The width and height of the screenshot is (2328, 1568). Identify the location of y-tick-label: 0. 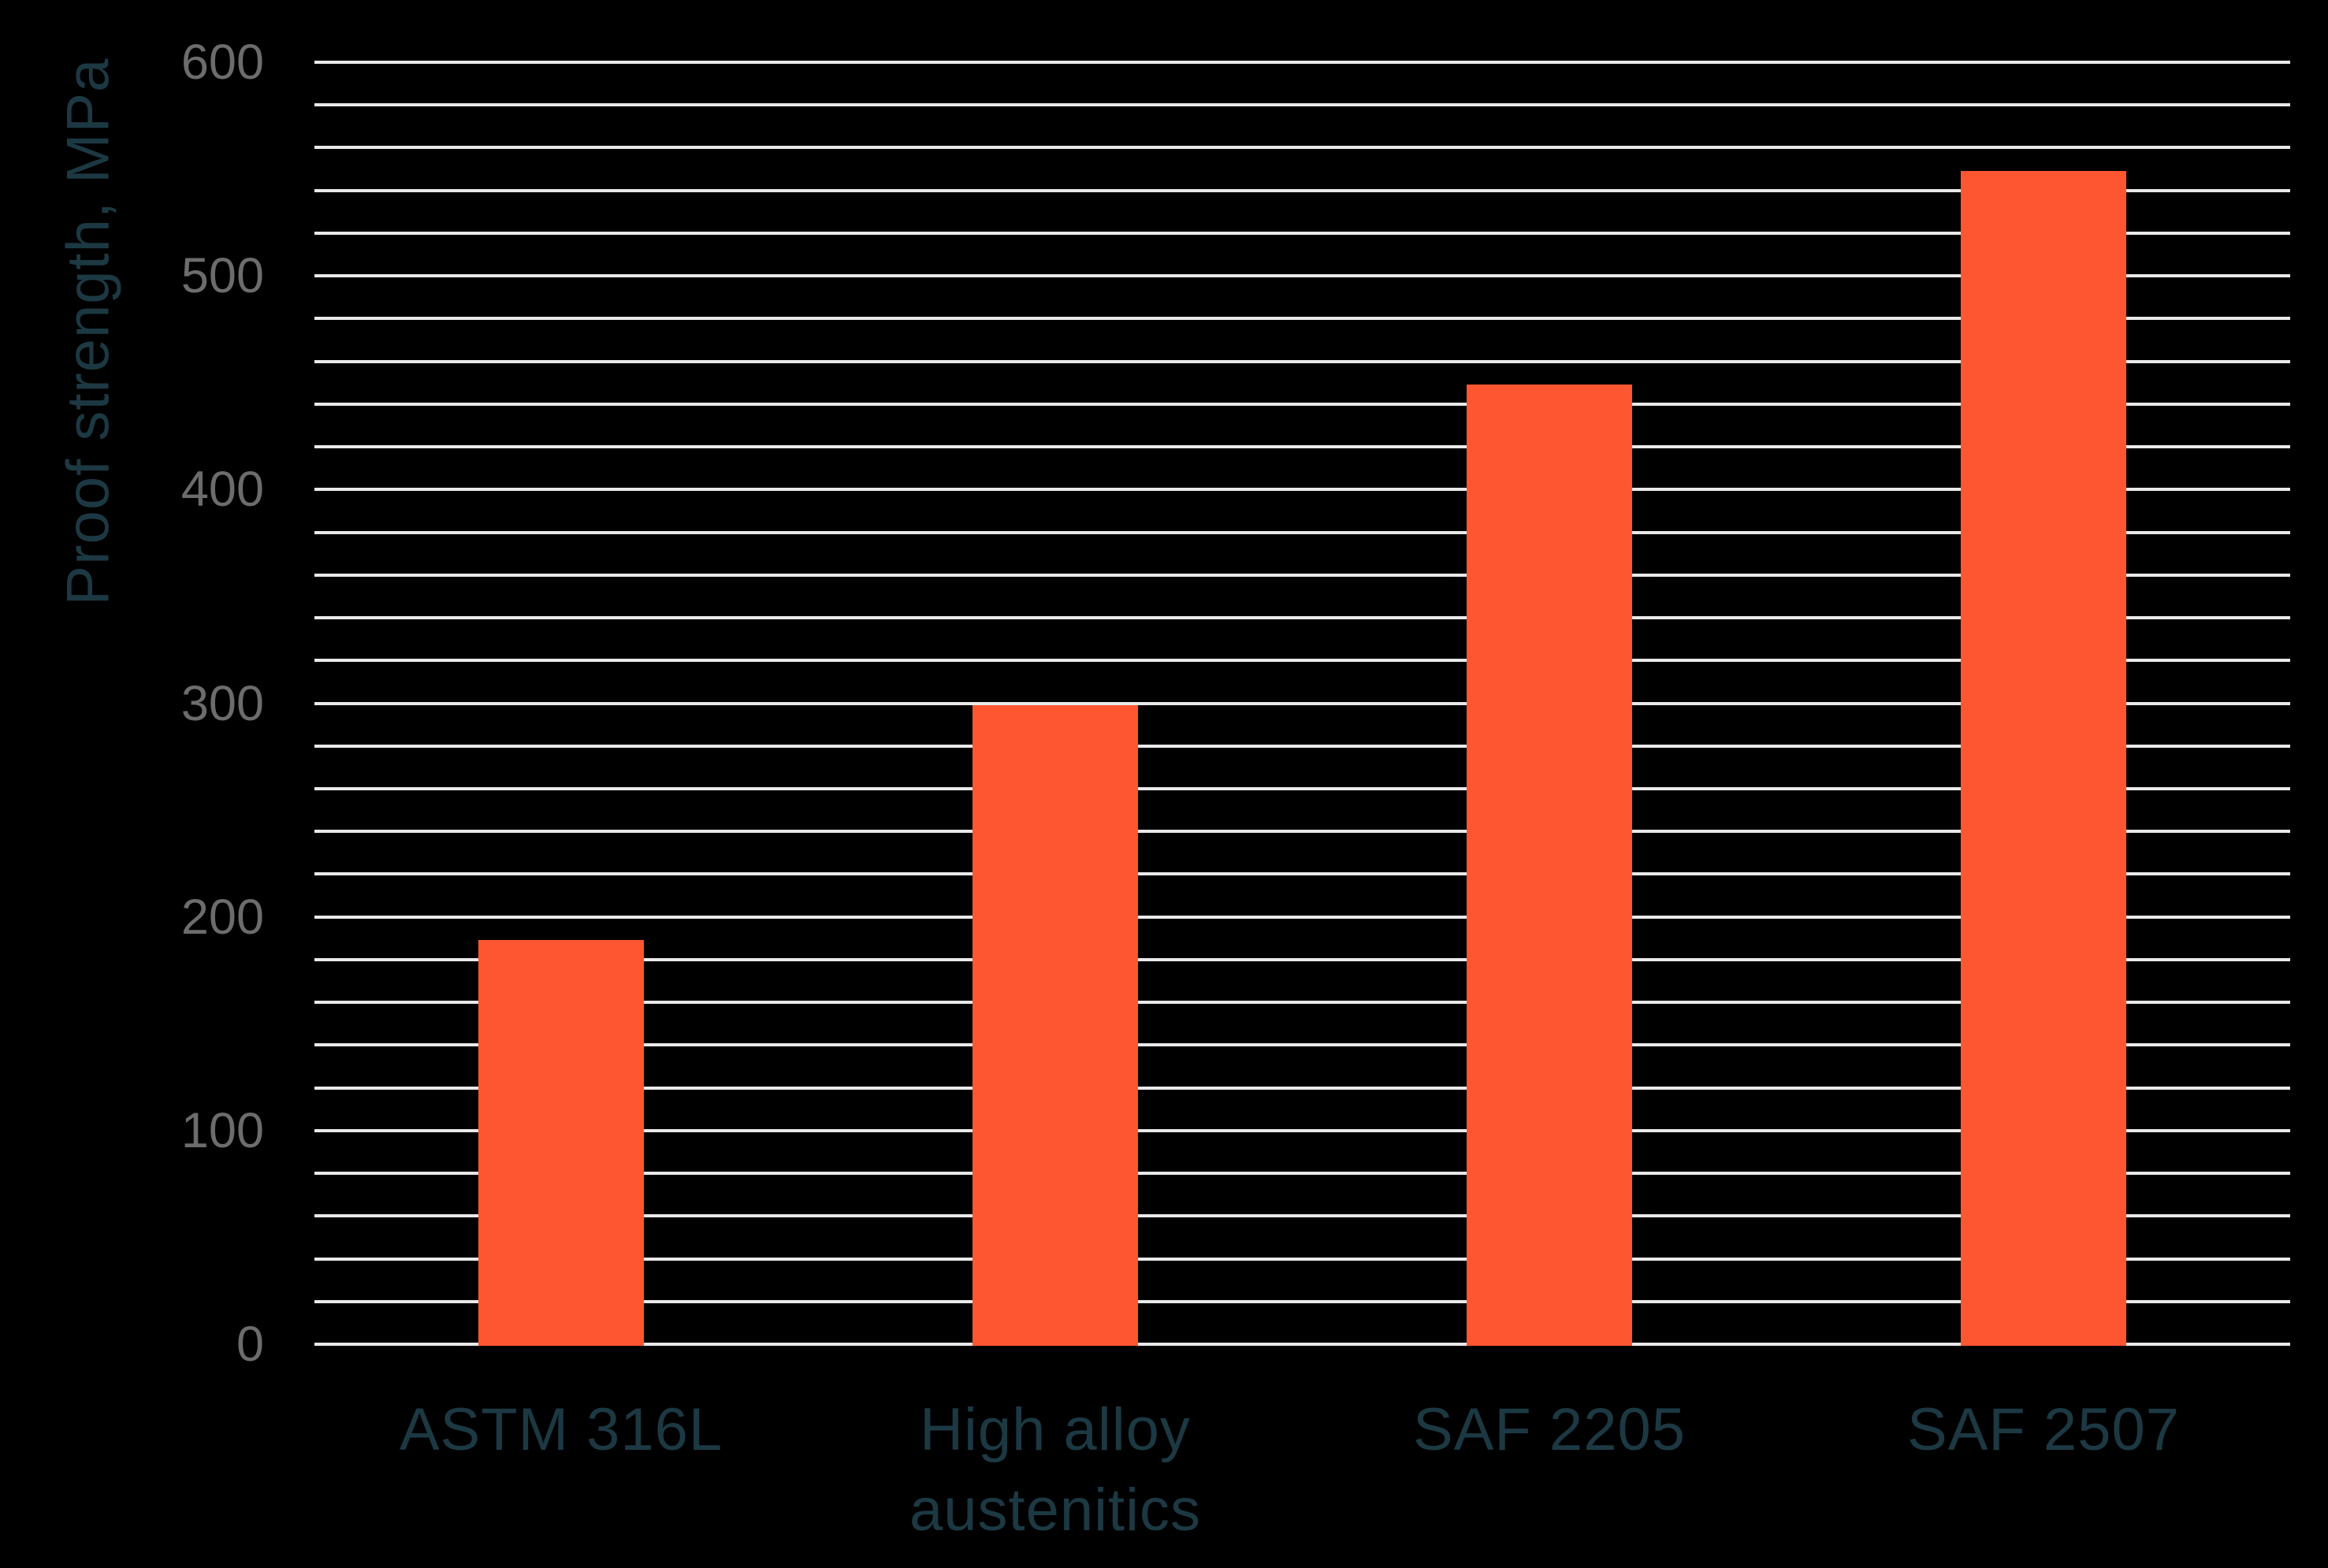
(250, 1344).